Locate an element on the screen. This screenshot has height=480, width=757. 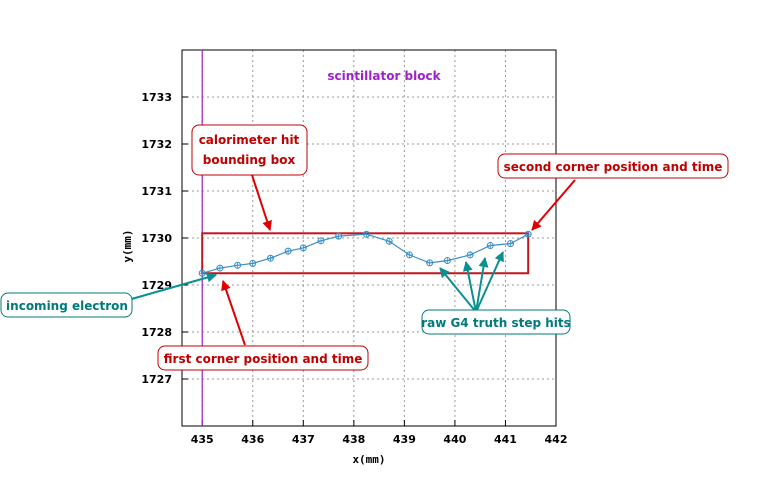
callout-incoming-electron: incoming electron is located at coordinates (66, 305).